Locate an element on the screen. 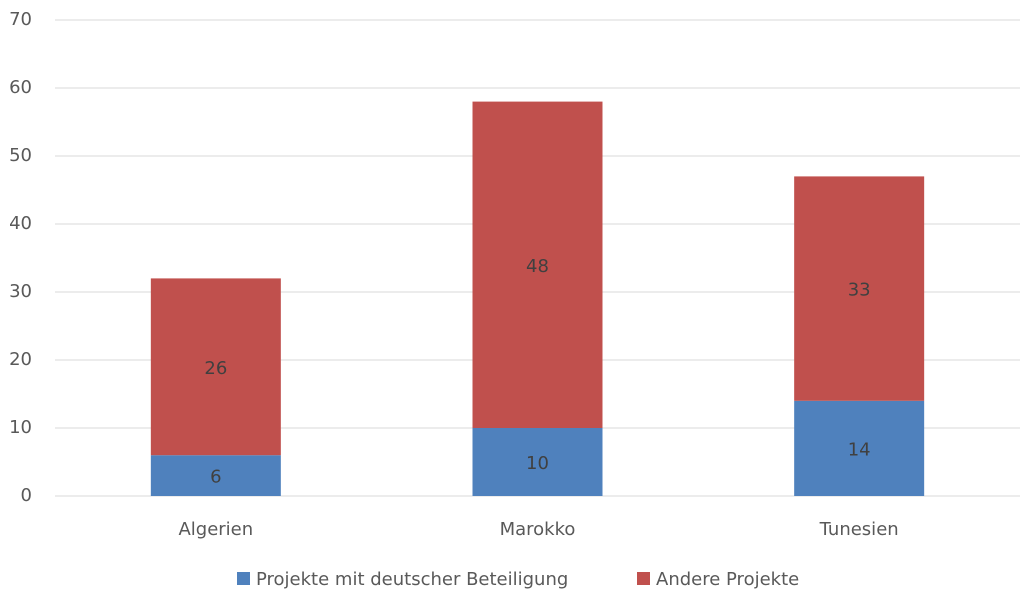 This screenshot has width=1020, height=592. data-label: 10 is located at coordinates (537, 463).